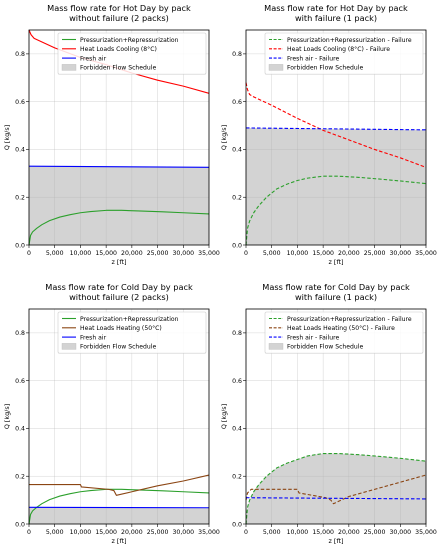  I want to click on legend-entry: Heat Loads Heating (50°C), so click(121, 328).